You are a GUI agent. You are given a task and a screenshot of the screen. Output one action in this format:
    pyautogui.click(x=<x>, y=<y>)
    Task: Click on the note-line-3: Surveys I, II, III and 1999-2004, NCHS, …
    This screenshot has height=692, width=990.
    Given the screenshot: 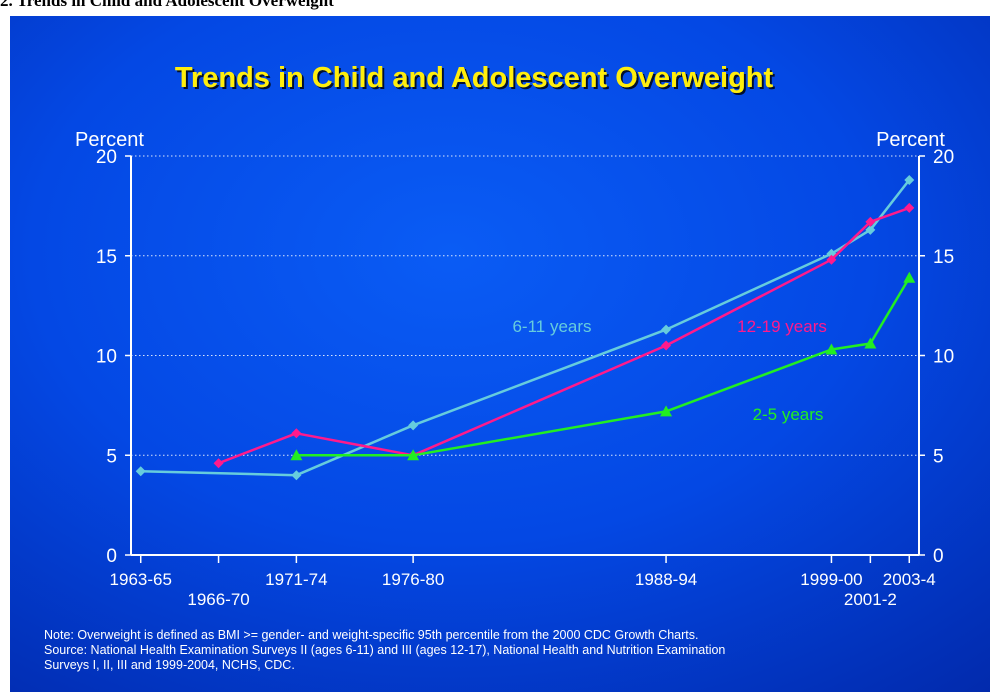 What is the action you would take?
    pyautogui.click(x=169, y=665)
    